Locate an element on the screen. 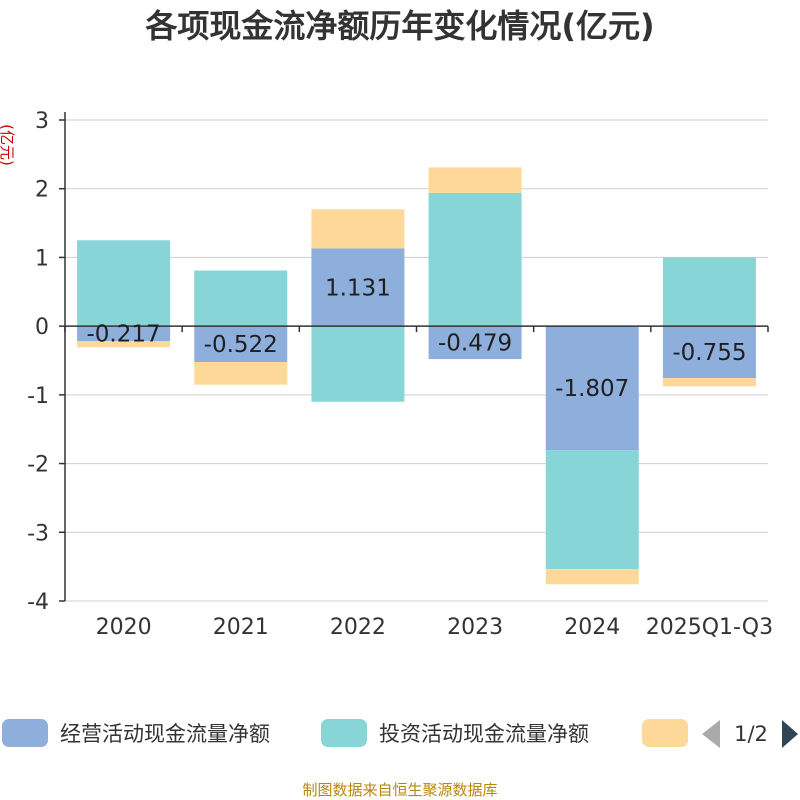 The width and height of the screenshot is (800, 800). data-label: 1.131 is located at coordinates (358, 288).